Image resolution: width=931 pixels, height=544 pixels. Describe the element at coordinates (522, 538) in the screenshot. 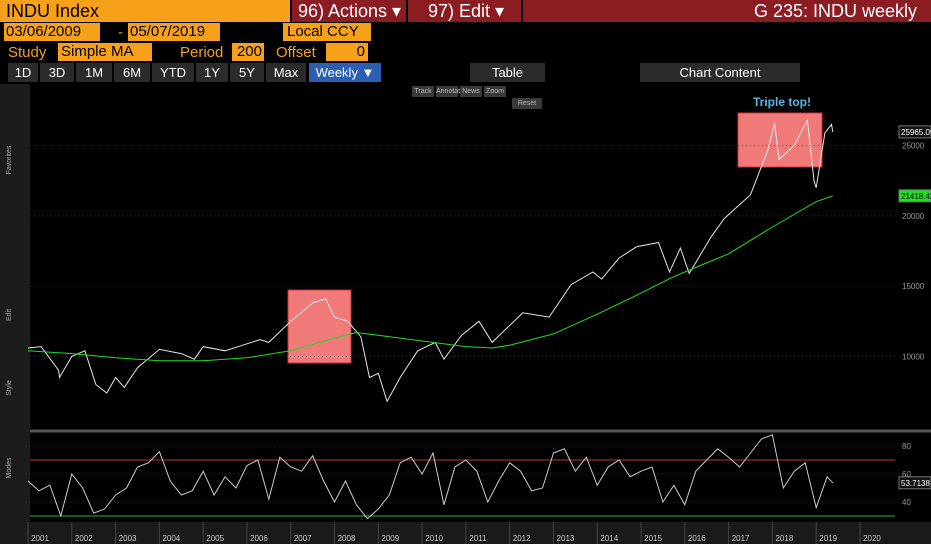

I see `x-tick-label: 2012` at that location.